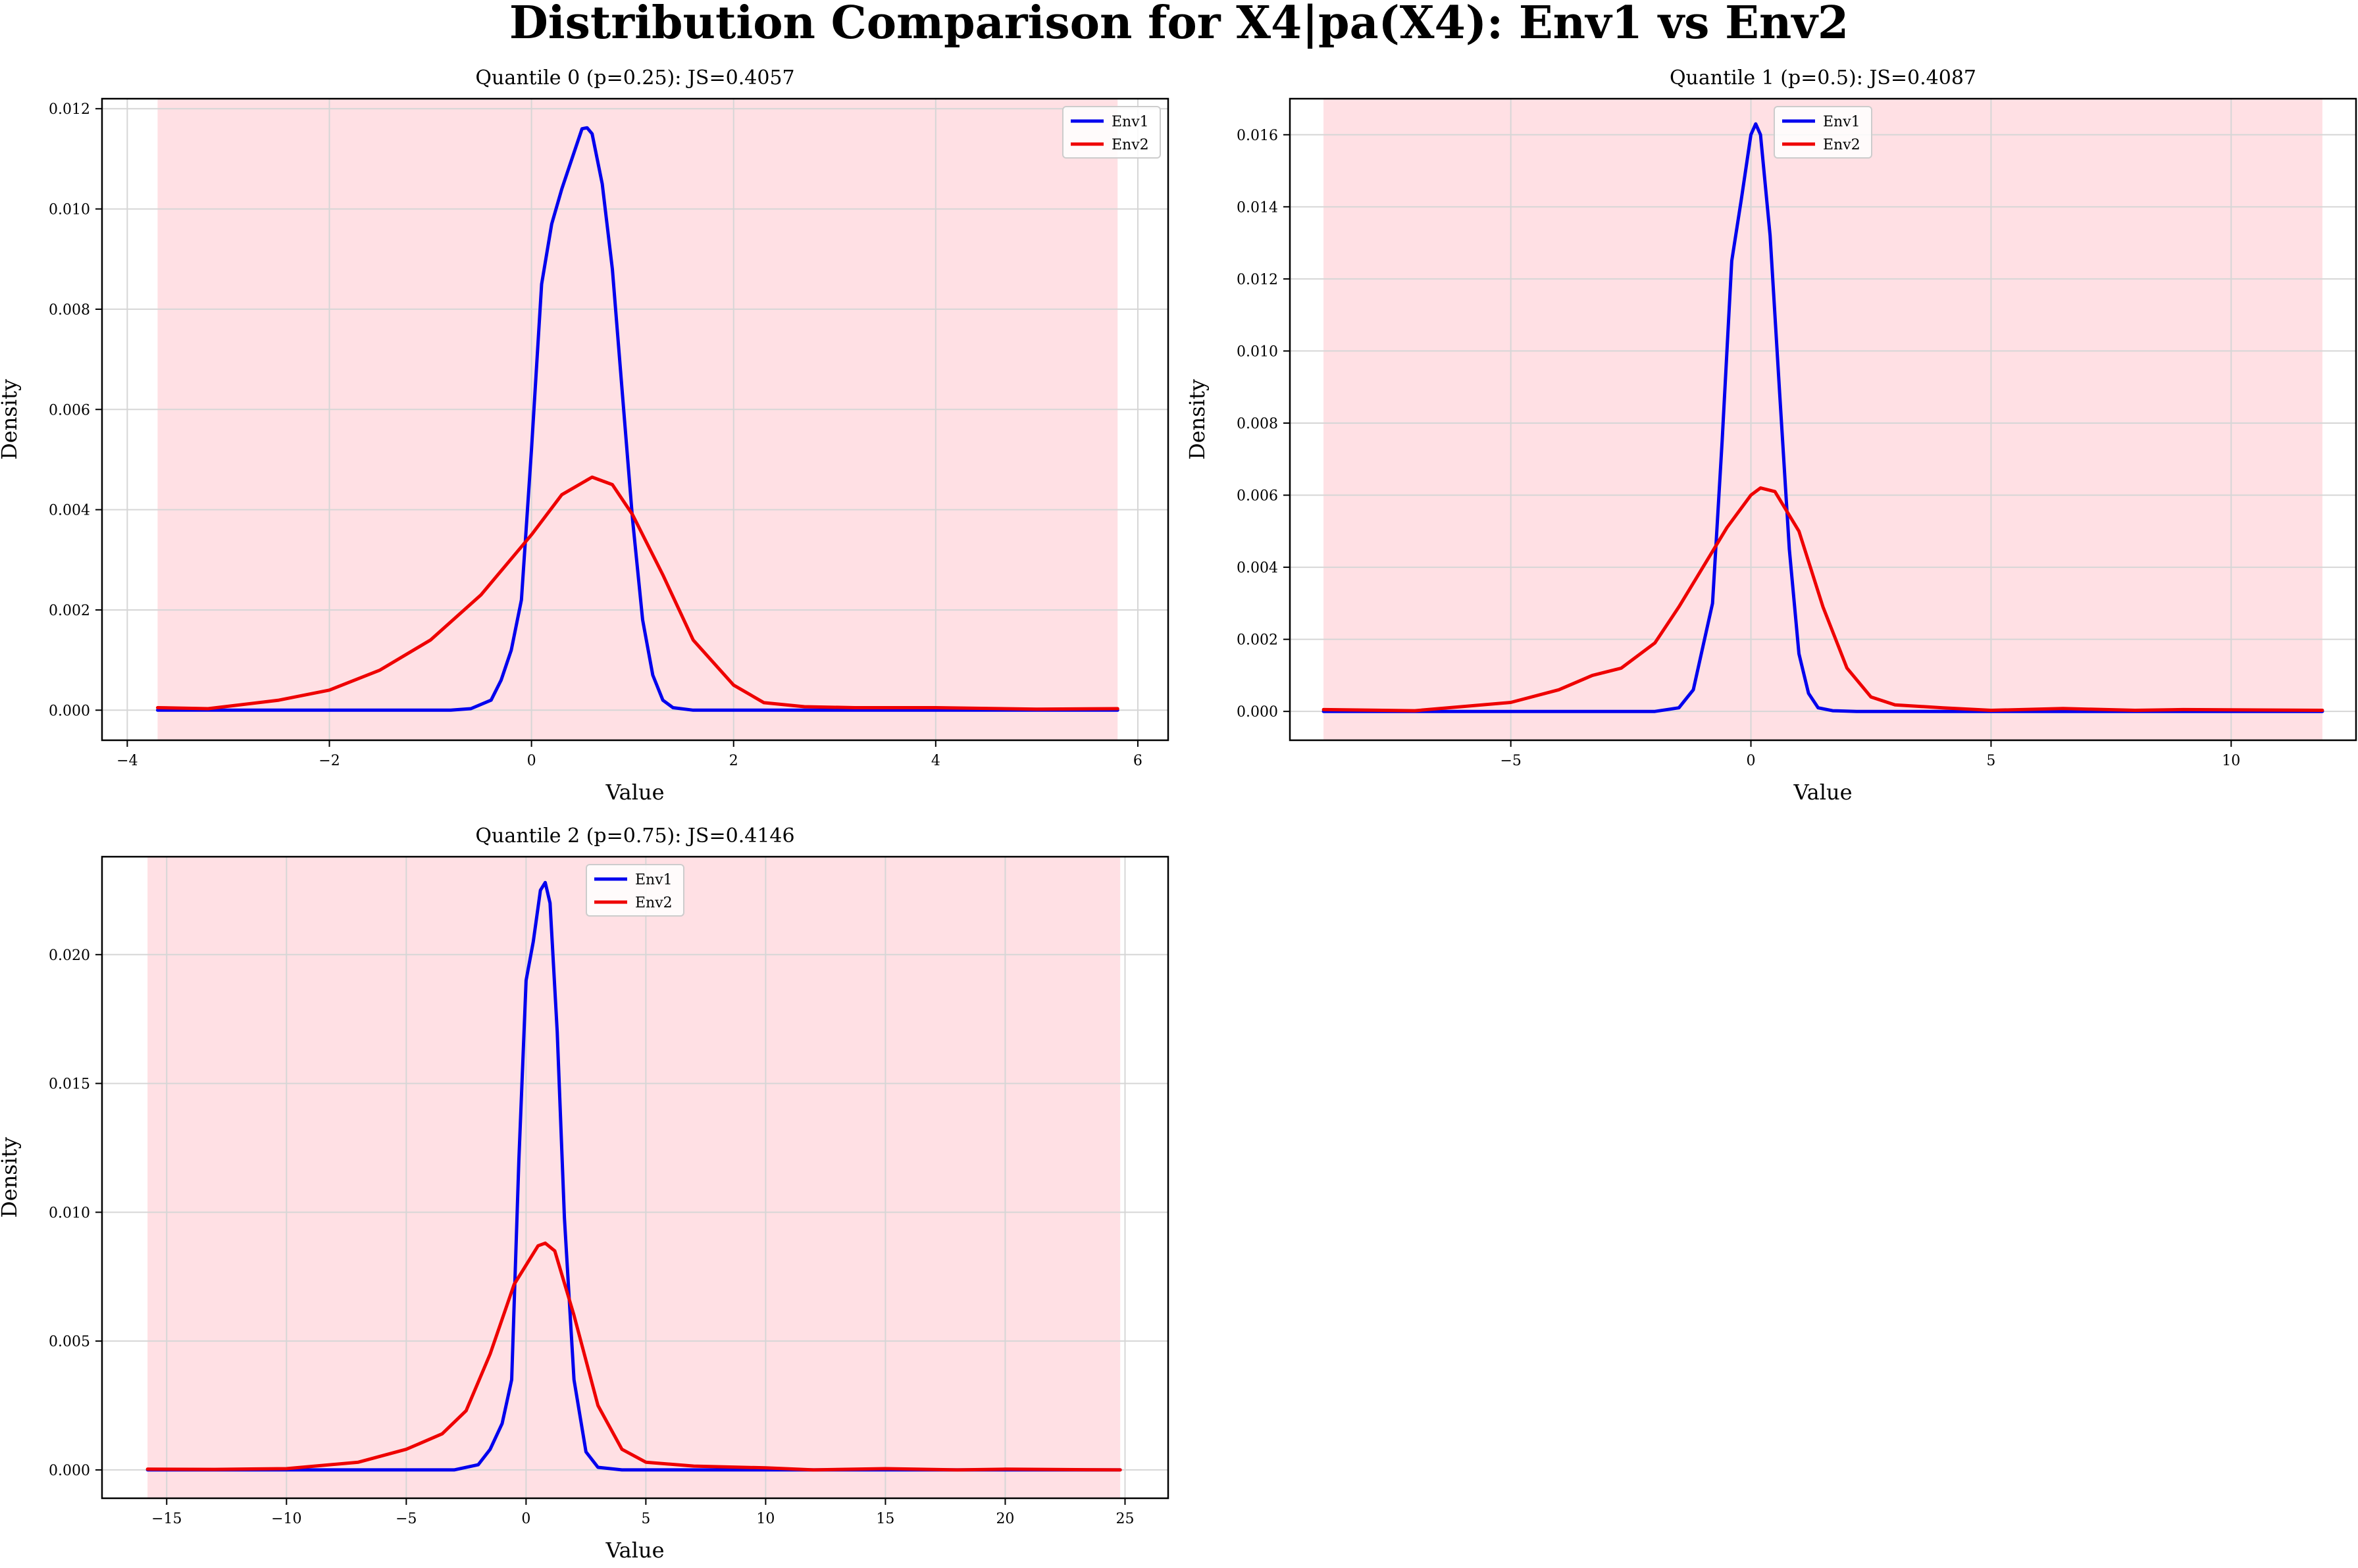 This screenshot has height=1568, width=2358. I want to click on y-tick-label: 0.014, so click(1257, 207).